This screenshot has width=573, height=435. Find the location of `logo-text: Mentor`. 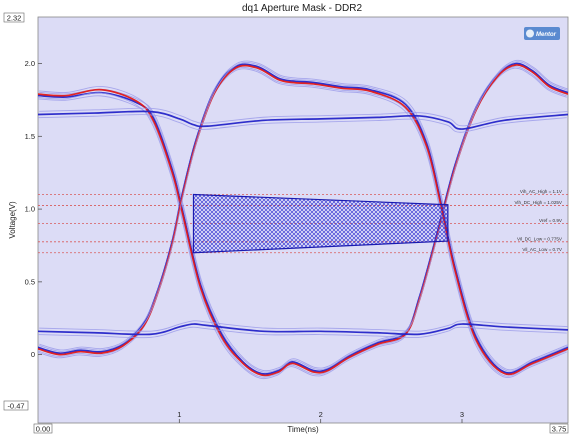

logo-text: Mentor is located at coordinates (546, 35).